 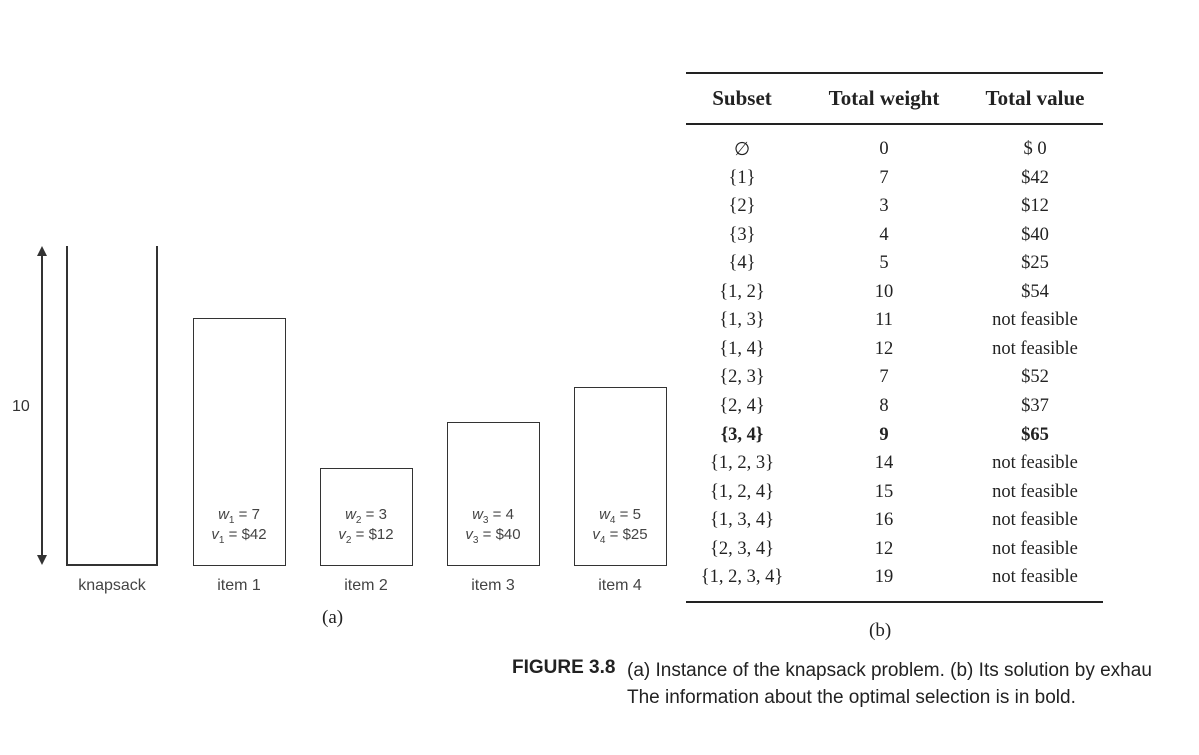 I want to click on knapsack-label: knapsack, so click(x=112, y=585).